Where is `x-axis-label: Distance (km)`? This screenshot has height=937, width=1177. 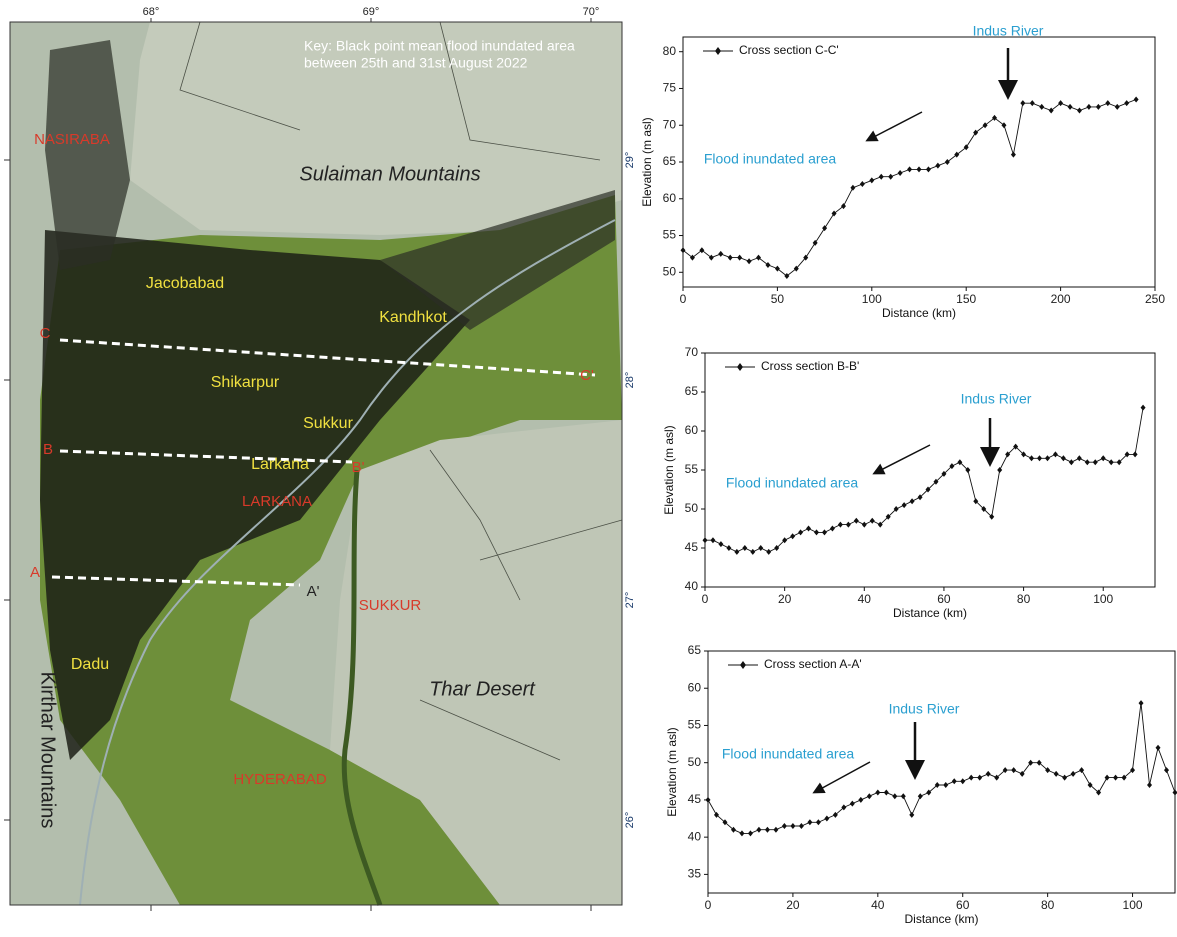 x-axis-label: Distance (km) is located at coordinates (919, 313).